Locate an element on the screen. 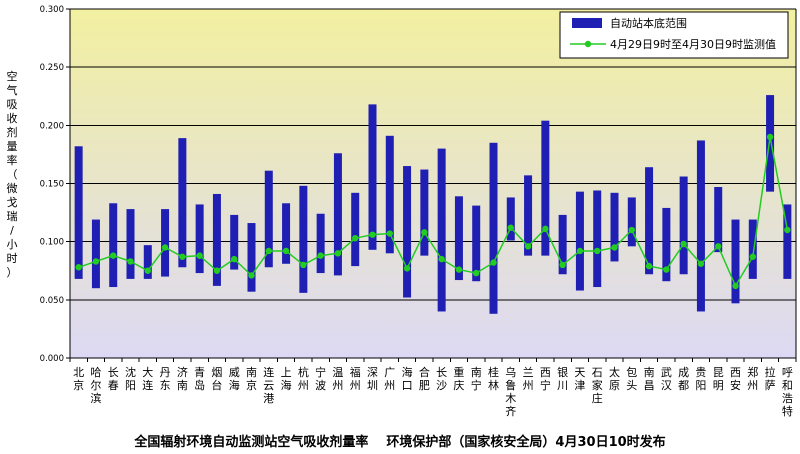 This screenshot has width=800, height=454. x-tick-label: 广州 is located at coordinates (389, 379).